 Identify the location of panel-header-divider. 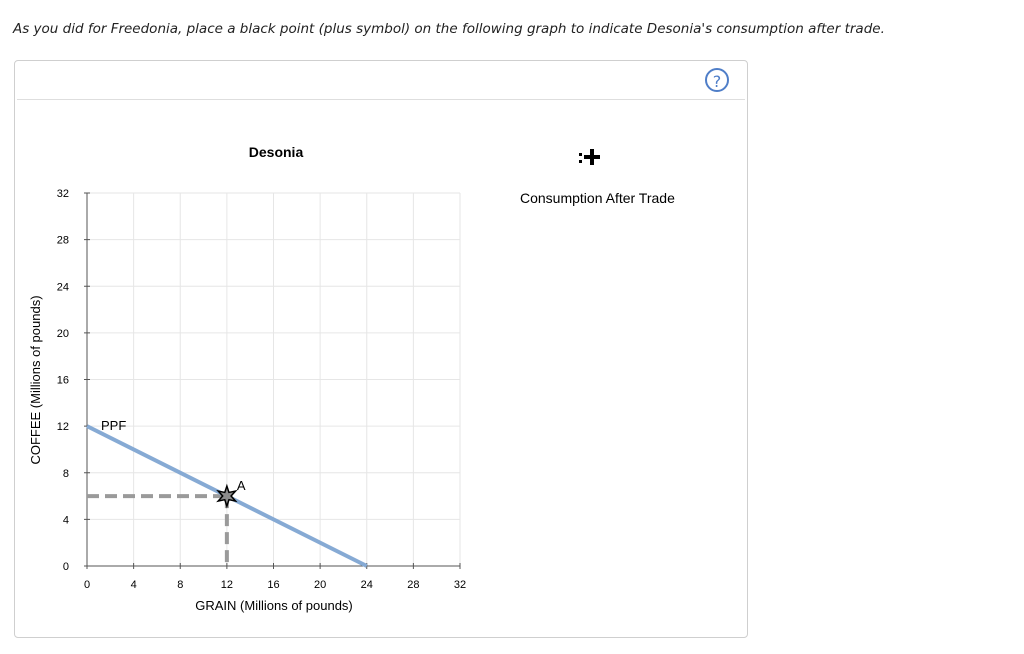
(381, 99).